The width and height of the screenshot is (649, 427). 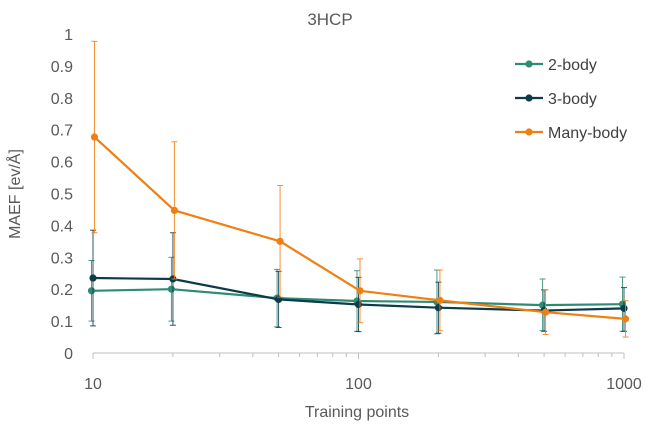 What do you see at coordinates (62, 258) in the screenshot?
I see `y-tick-label: 0.3` at bounding box center [62, 258].